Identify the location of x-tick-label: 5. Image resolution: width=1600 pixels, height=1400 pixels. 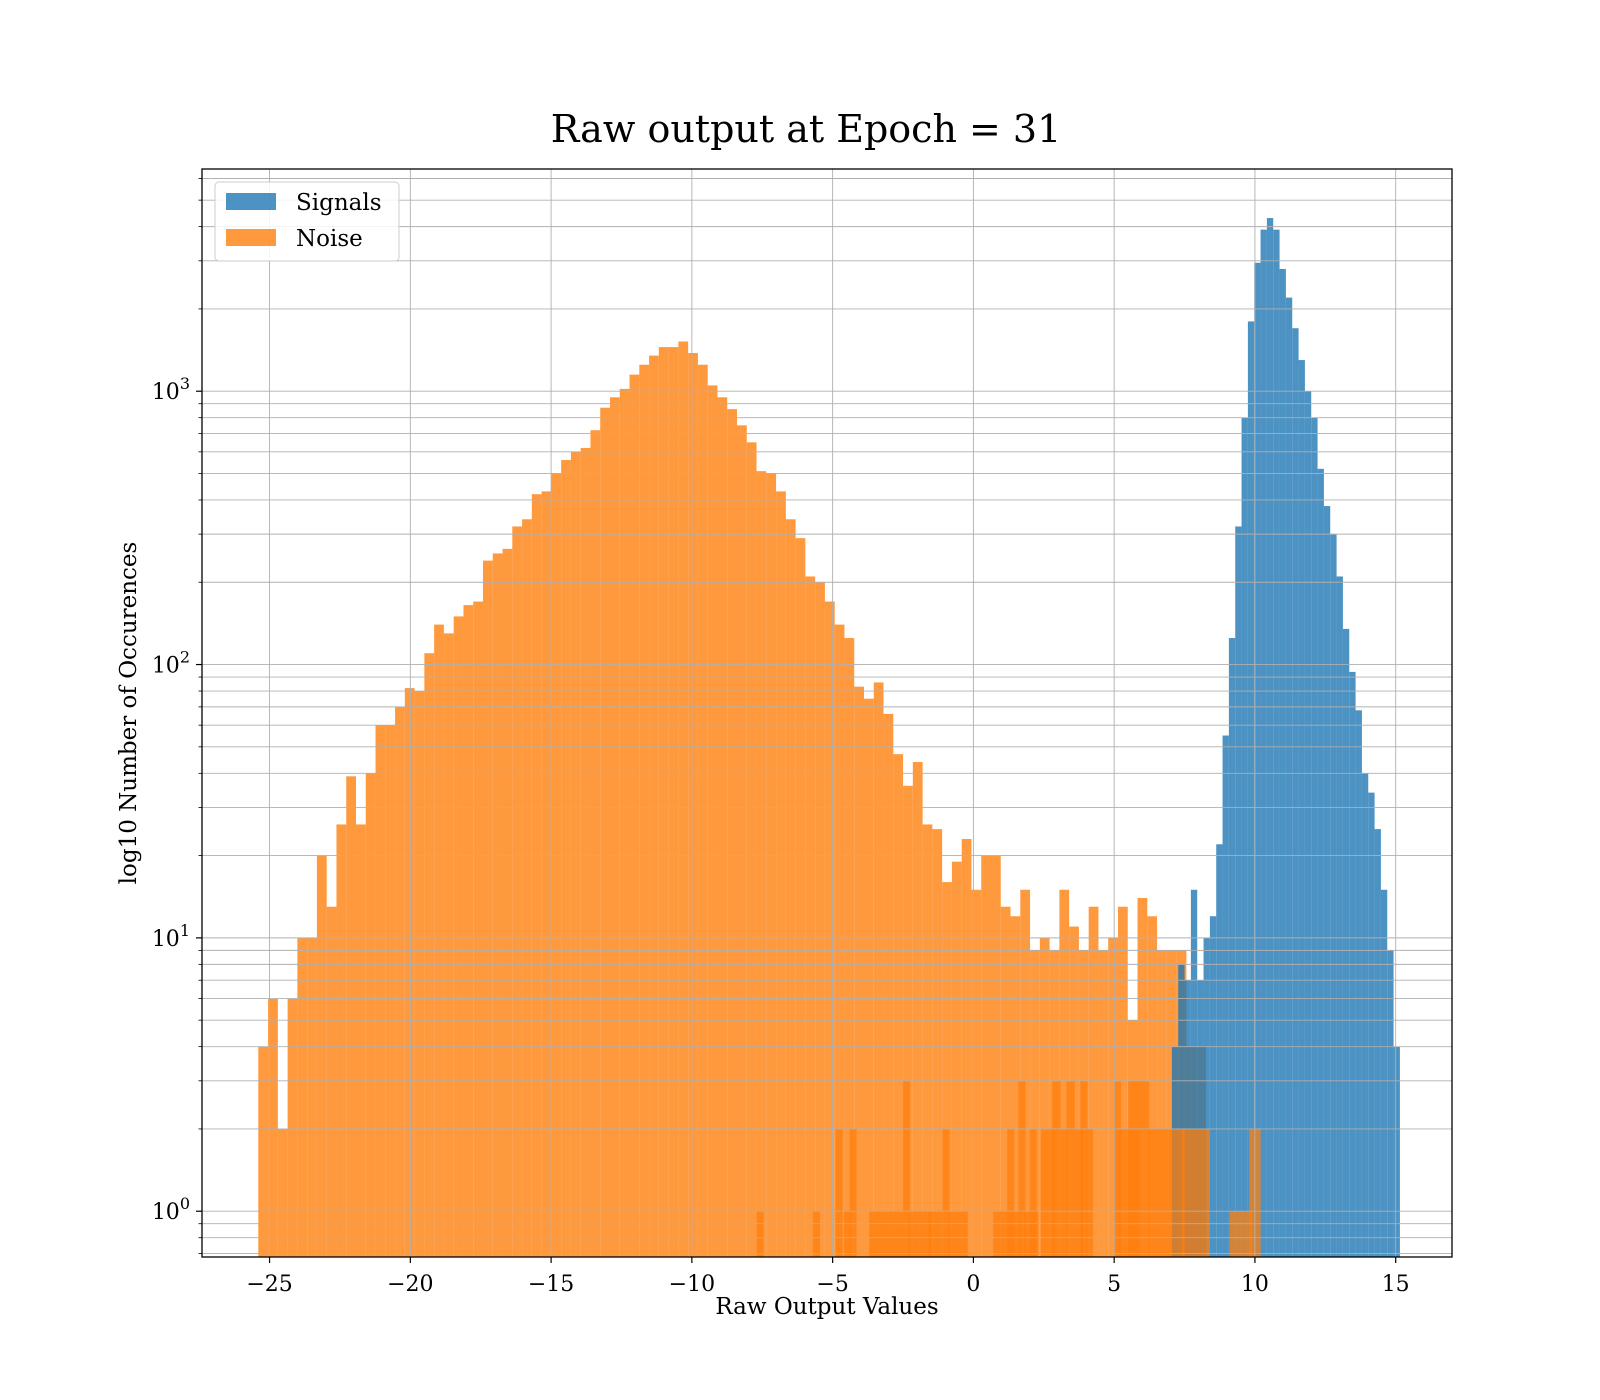
(1114, 1284).